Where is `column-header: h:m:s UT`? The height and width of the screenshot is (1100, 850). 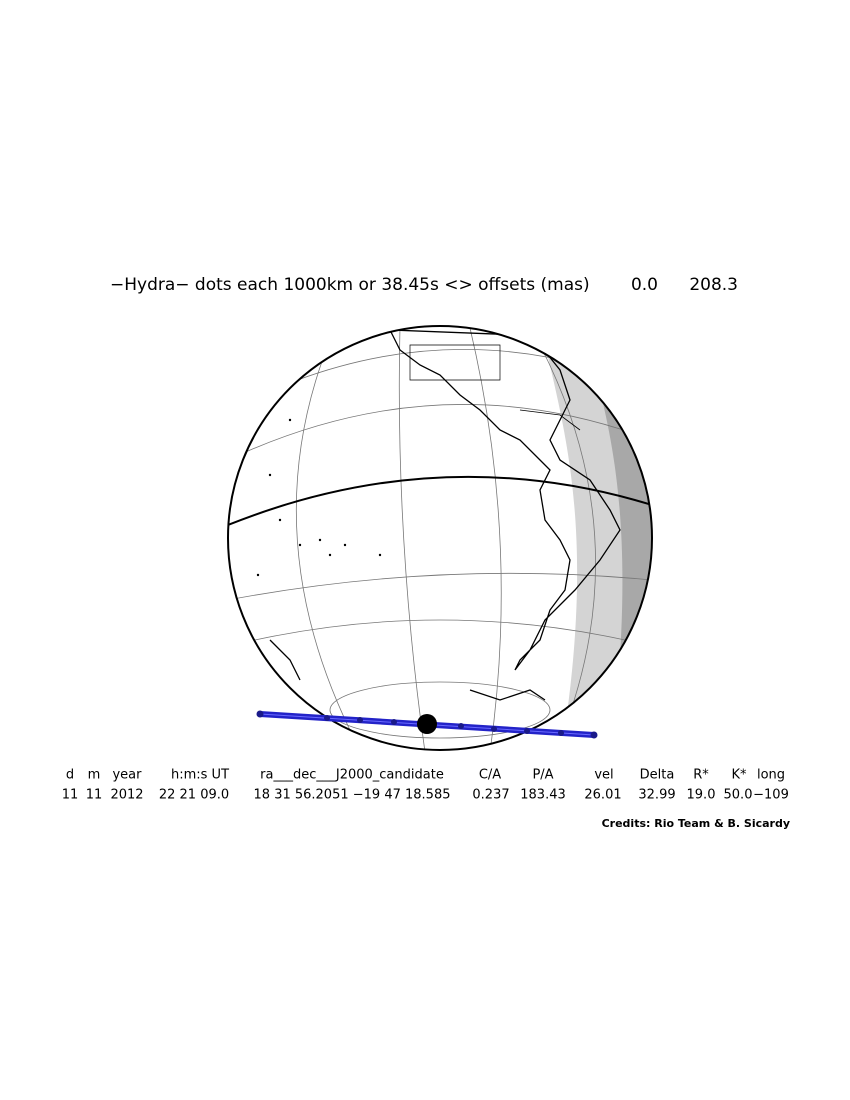 column-header: h:m:s UT is located at coordinates (200, 775).